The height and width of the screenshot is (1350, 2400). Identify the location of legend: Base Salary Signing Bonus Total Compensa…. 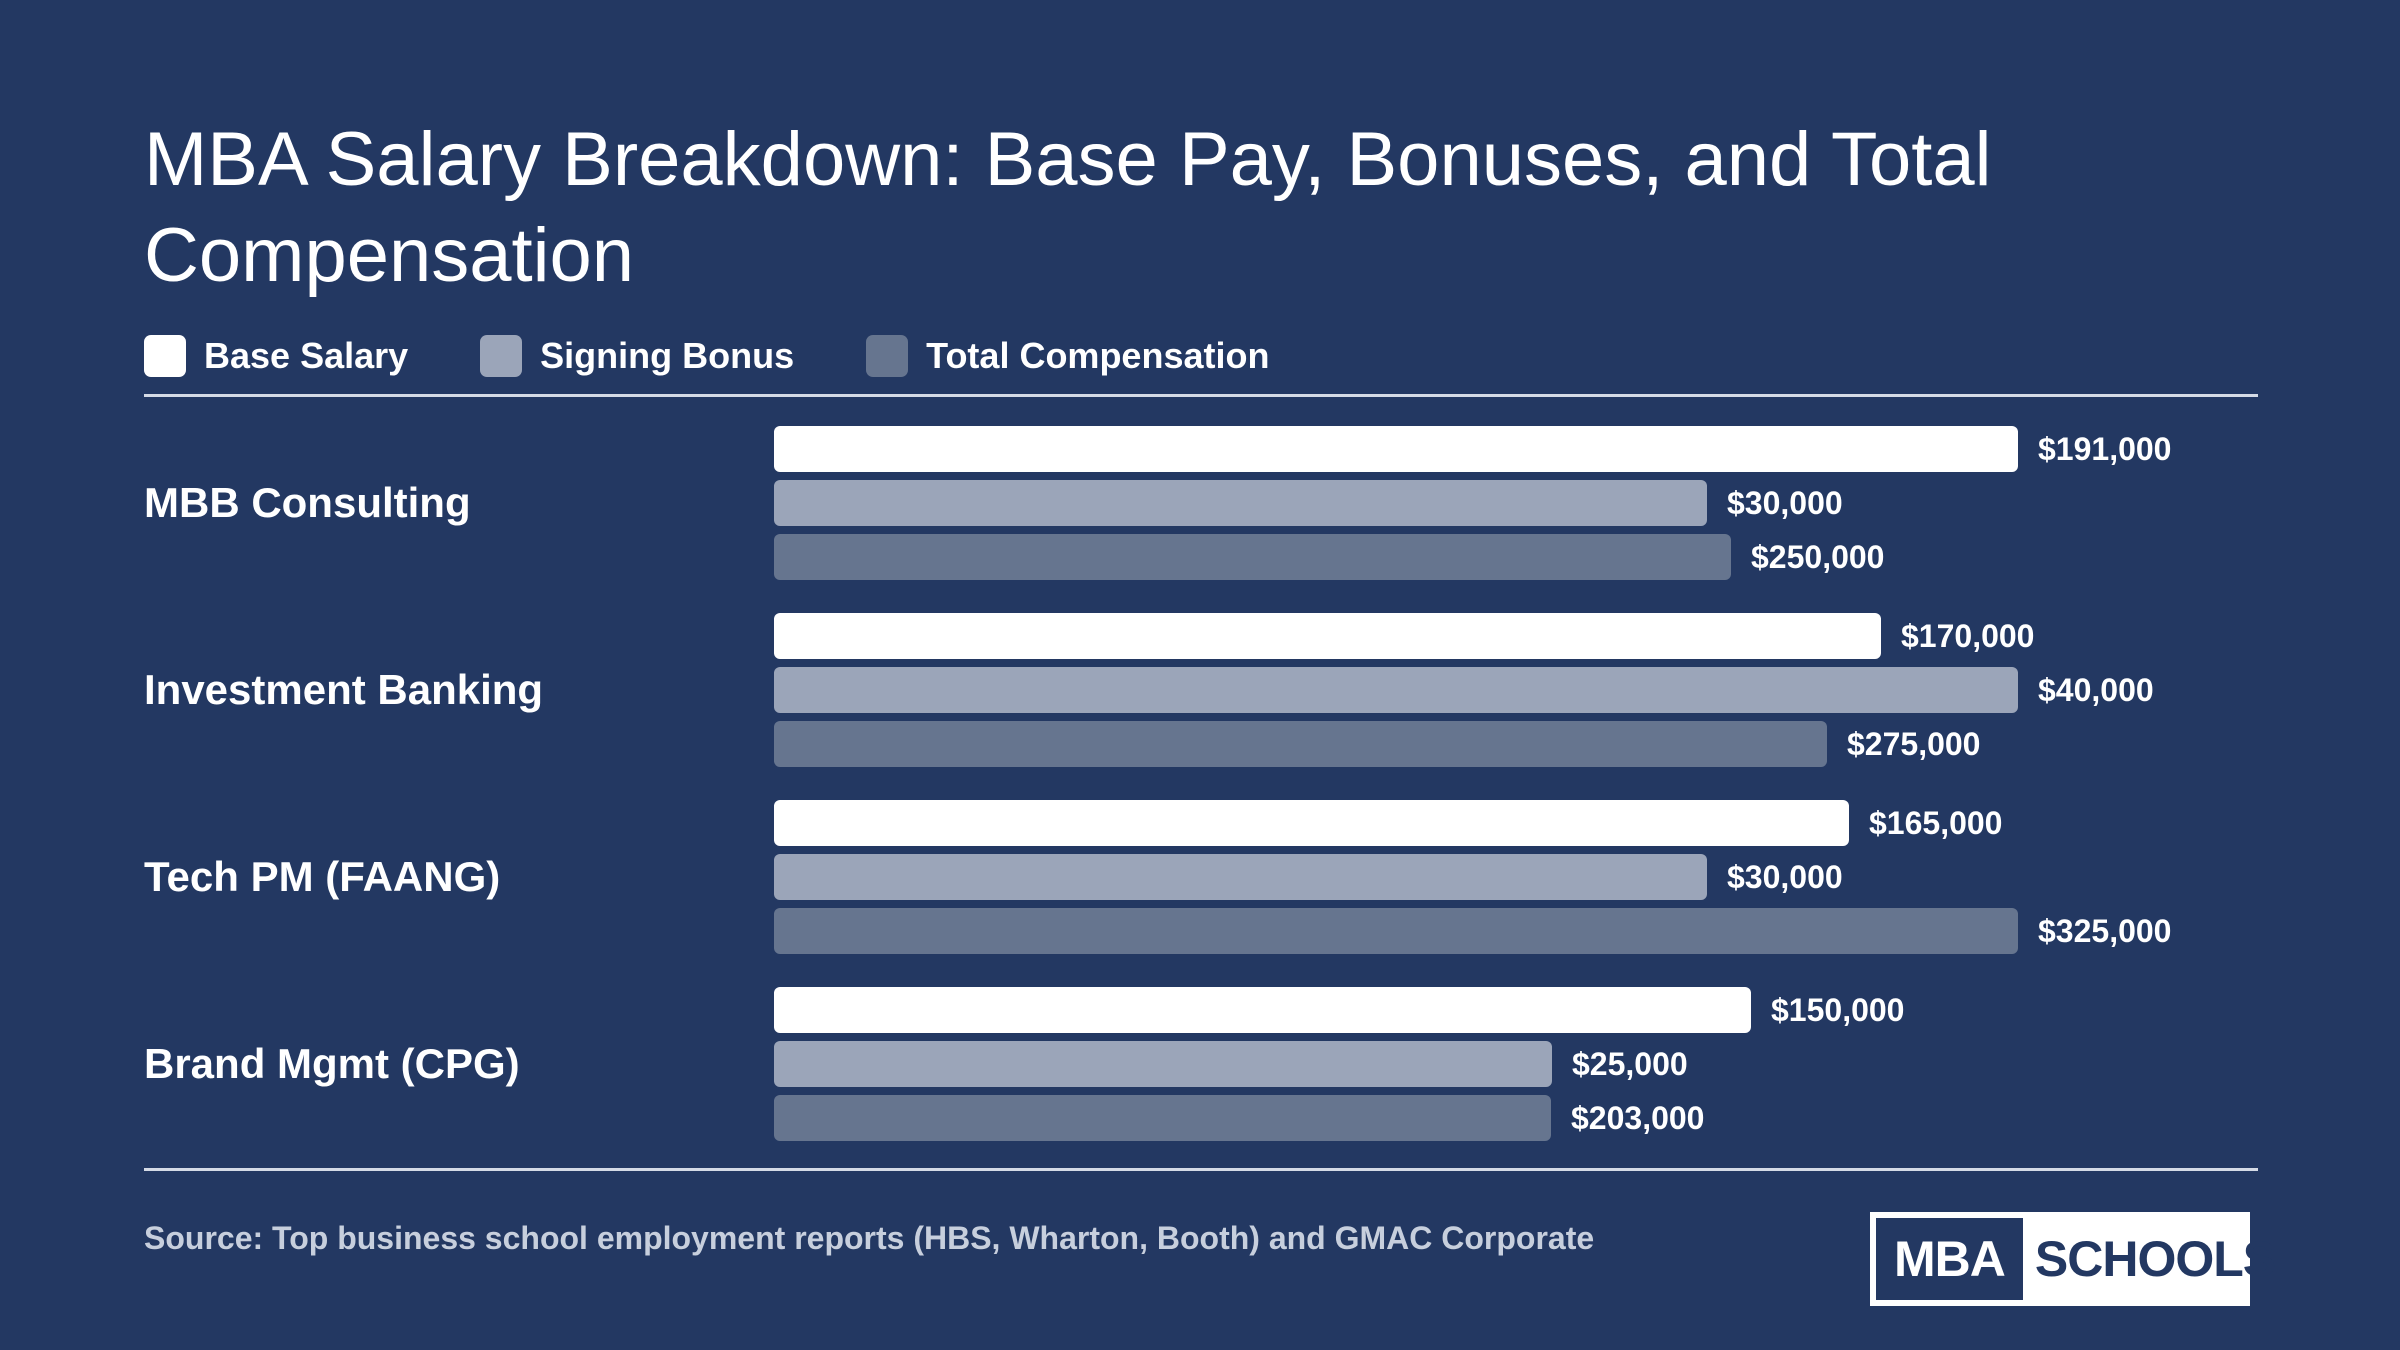
(742, 356).